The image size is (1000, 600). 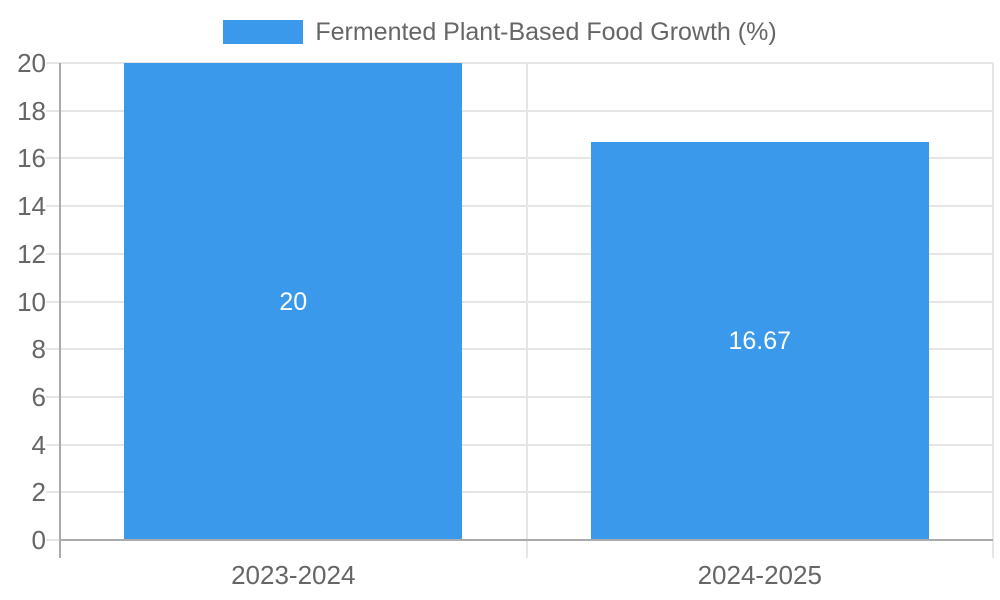 What do you see at coordinates (31, 253) in the screenshot?
I see `y-tick-label: 12` at bounding box center [31, 253].